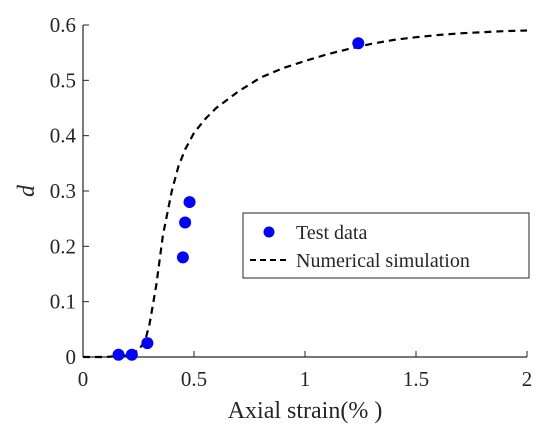 The height and width of the screenshot is (436, 550). What do you see at coordinates (83, 379) in the screenshot?
I see `x-tick-label: 0` at bounding box center [83, 379].